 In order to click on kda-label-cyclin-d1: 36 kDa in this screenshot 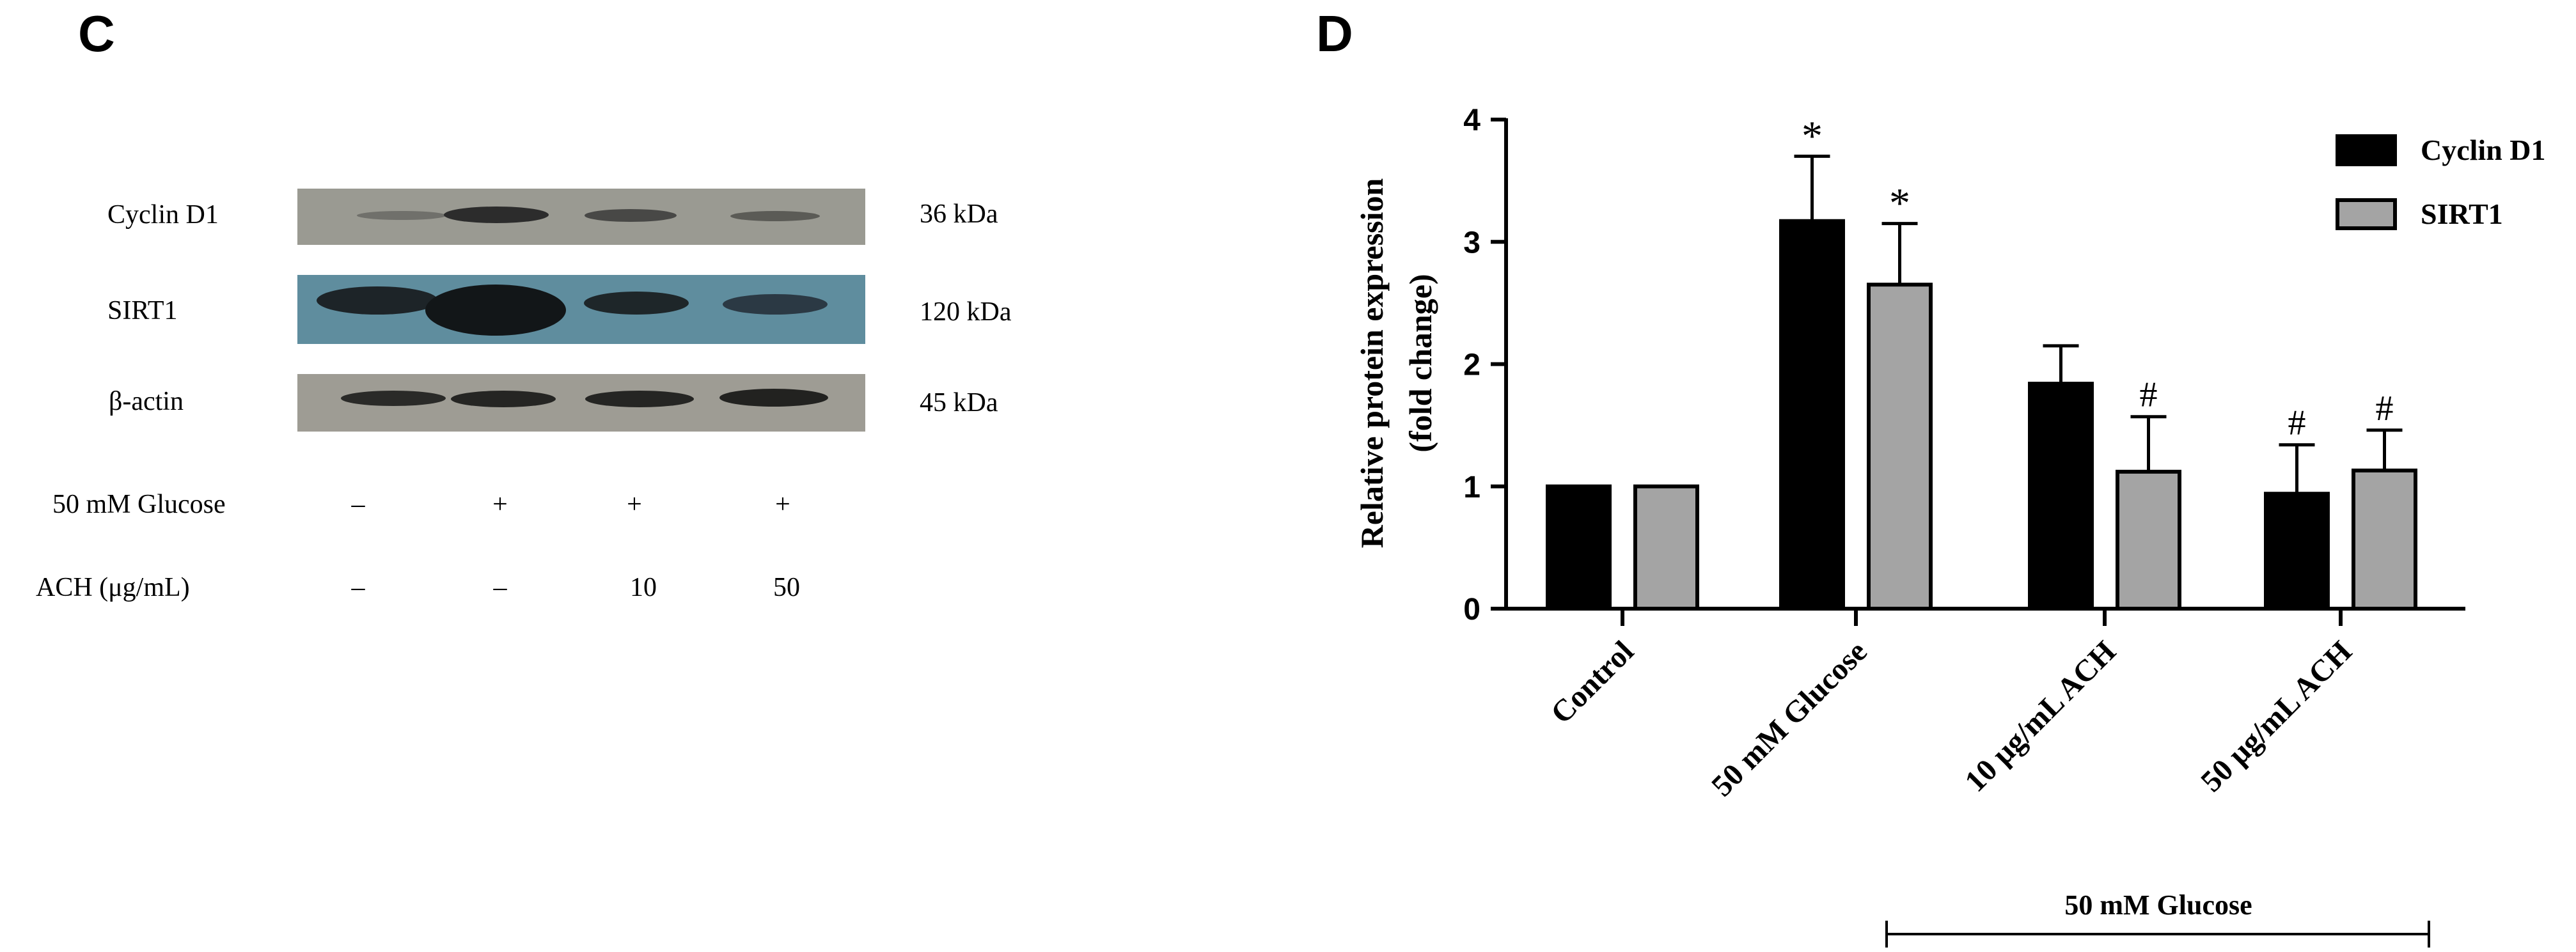, I will do `click(959, 214)`.